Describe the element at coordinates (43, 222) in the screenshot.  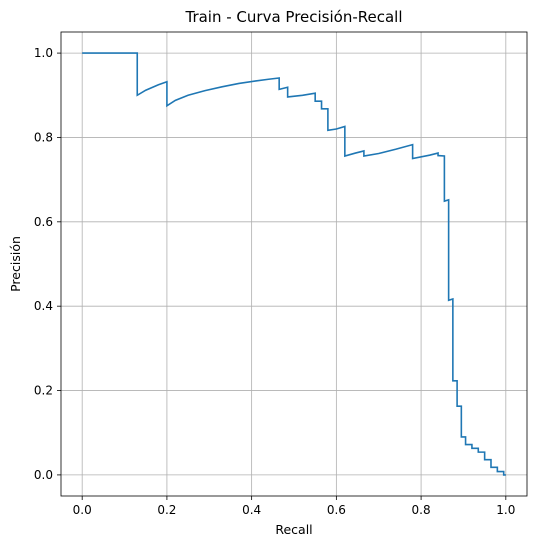
I see `y-tick-label: 0.6` at that location.